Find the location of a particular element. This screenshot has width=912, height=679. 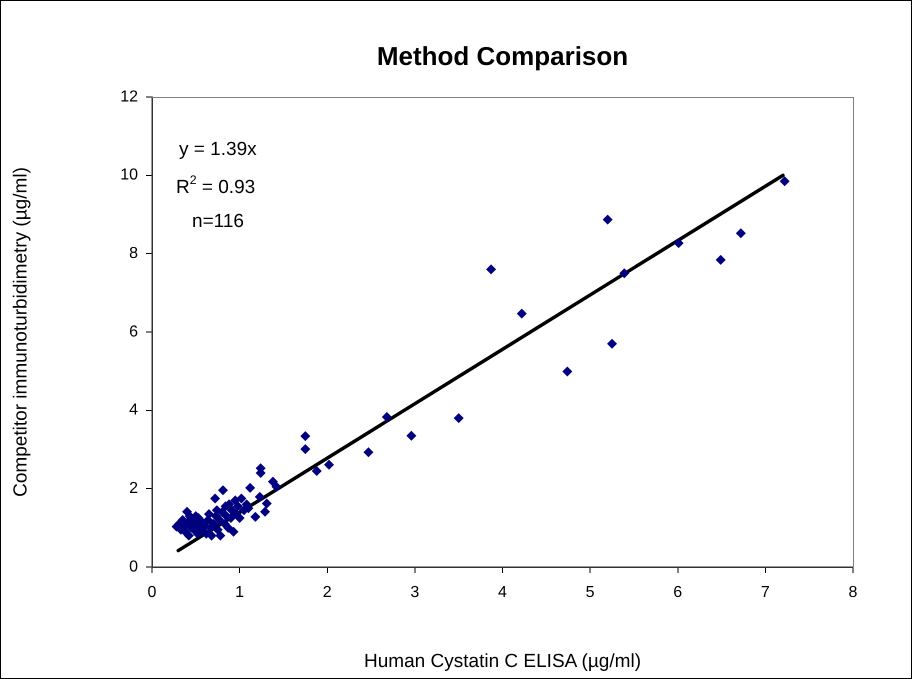

y-tick-label: 6 is located at coordinates (133, 331).